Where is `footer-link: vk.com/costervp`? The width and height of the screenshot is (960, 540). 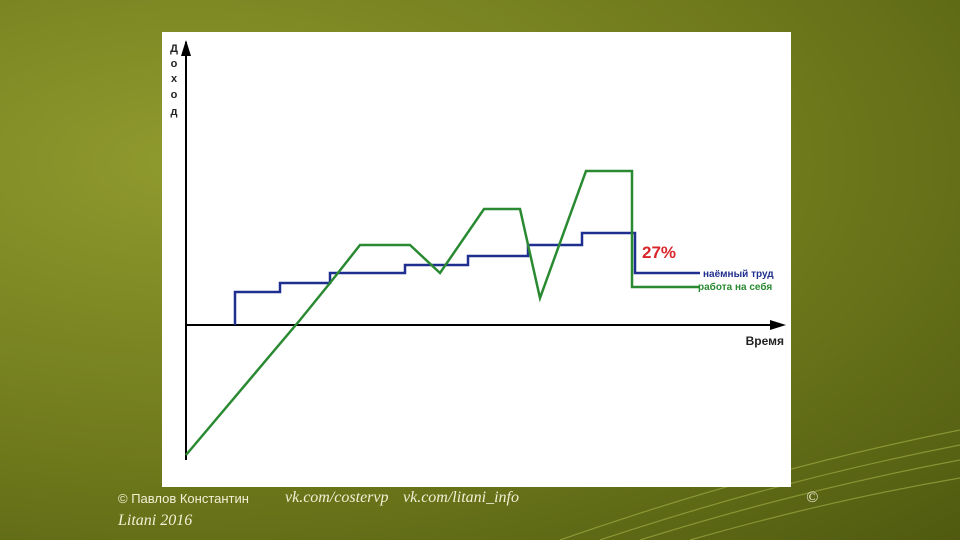 footer-link: vk.com/costervp is located at coordinates (337, 497).